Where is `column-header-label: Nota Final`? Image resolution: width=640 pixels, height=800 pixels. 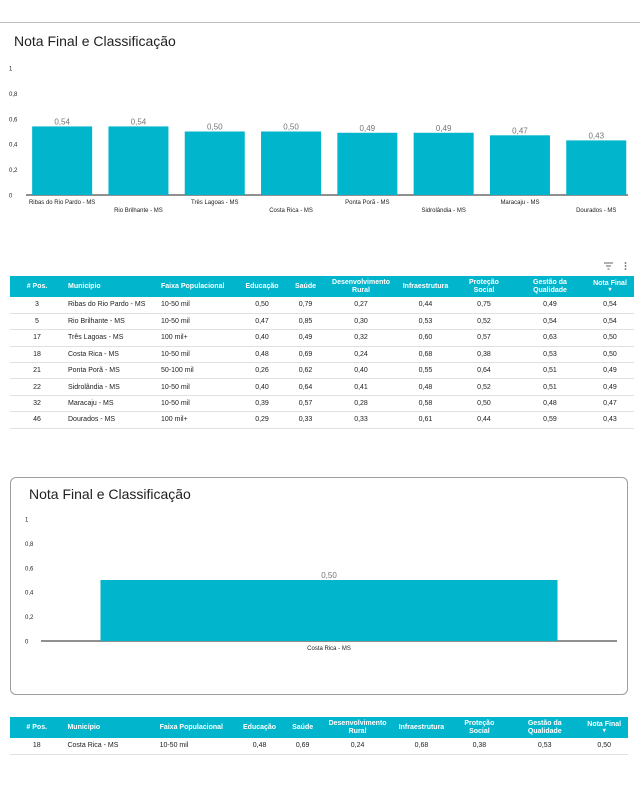 column-header-label: Nota Final is located at coordinates (604, 724).